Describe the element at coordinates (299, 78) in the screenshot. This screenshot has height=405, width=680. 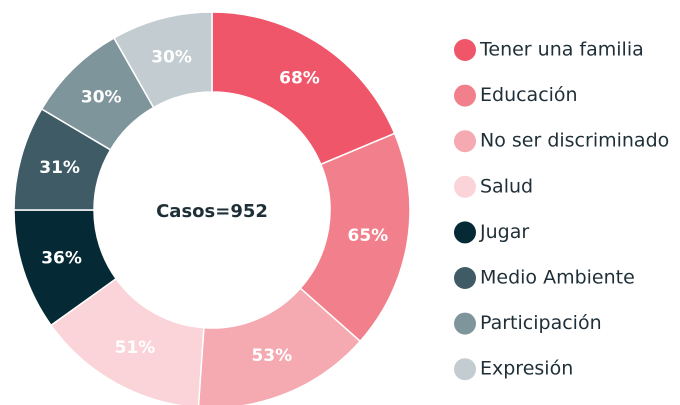
I see `value-label: 68%` at that location.